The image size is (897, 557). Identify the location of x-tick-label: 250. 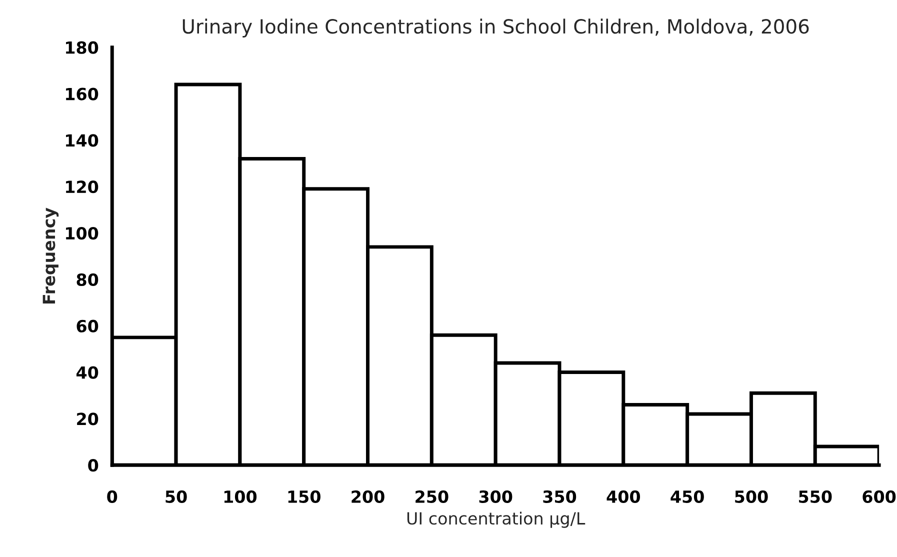
(432, 496).